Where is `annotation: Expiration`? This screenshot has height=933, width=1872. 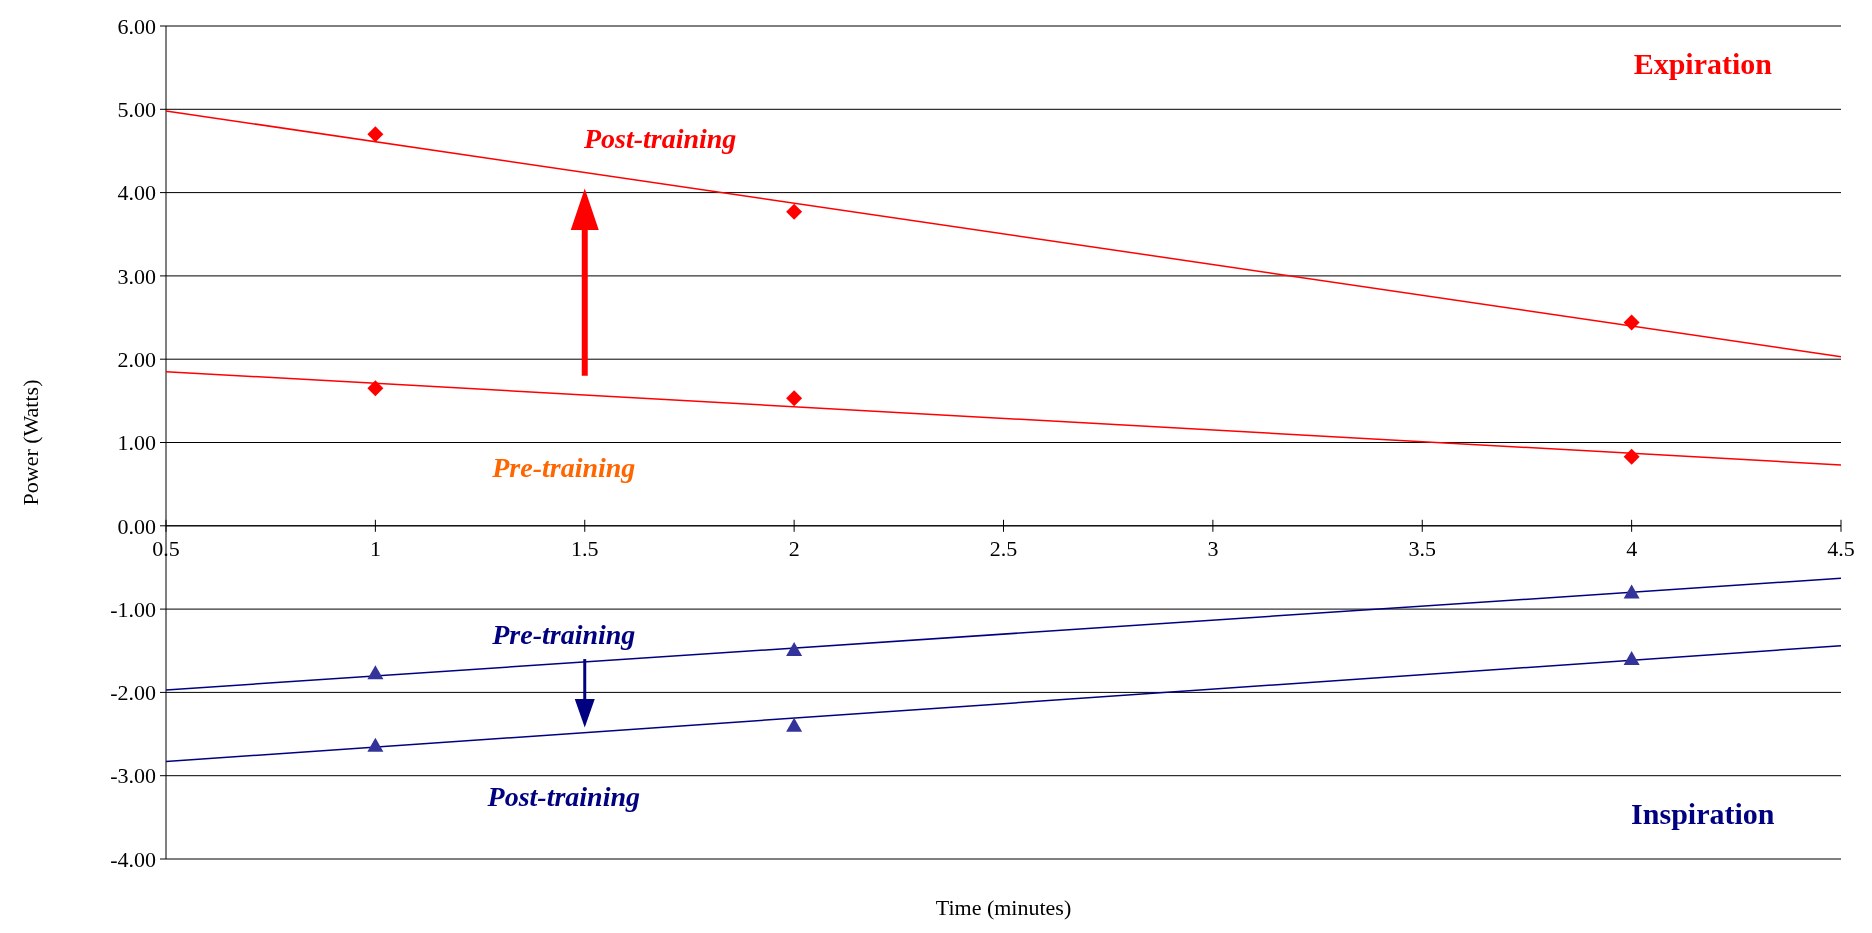
annotation: Expiration is located at coordinates (1703, 63).